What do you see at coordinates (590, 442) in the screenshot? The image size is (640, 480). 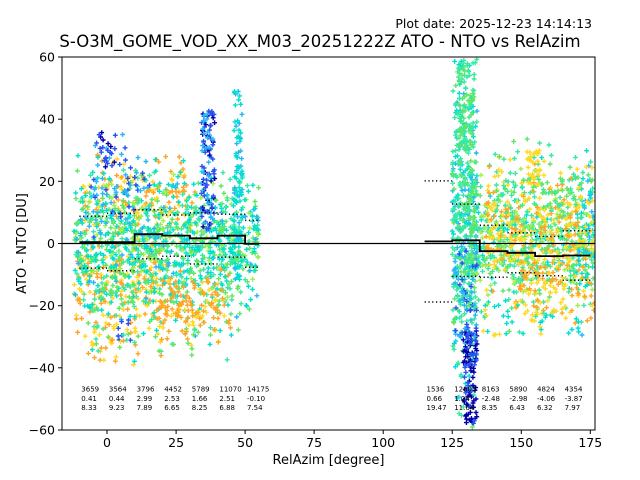 I see `x-tick-label: 175` at bounding box center [590, 442].